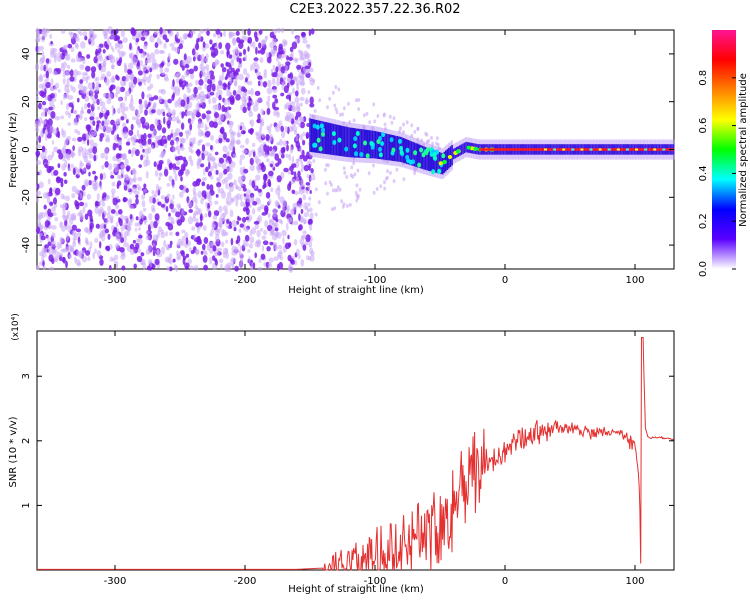  I want to click on x-tick-label: 100, so click(634, 581).